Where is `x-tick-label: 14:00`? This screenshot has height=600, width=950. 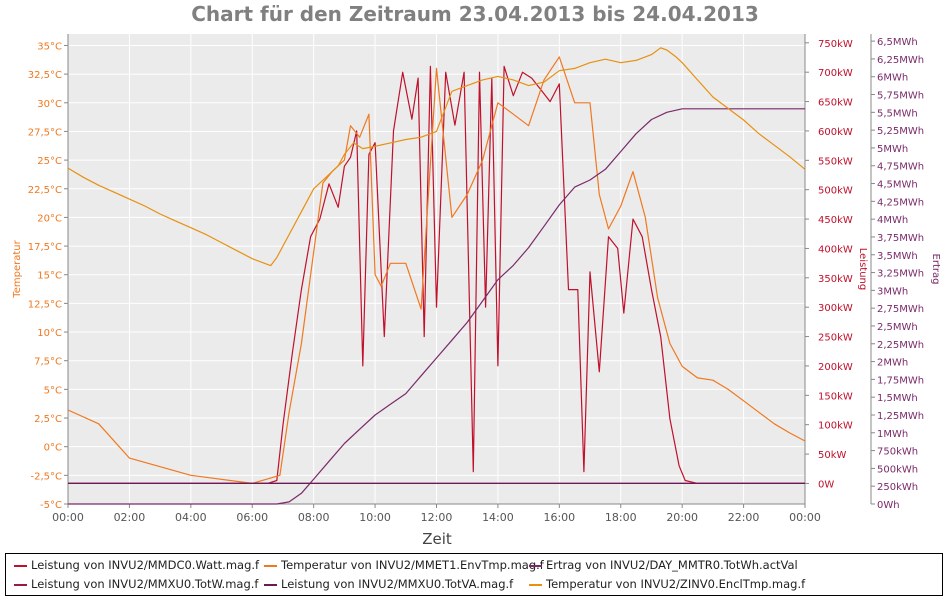 x-tick-label: 14:00 is located at coordinates (498, 517).